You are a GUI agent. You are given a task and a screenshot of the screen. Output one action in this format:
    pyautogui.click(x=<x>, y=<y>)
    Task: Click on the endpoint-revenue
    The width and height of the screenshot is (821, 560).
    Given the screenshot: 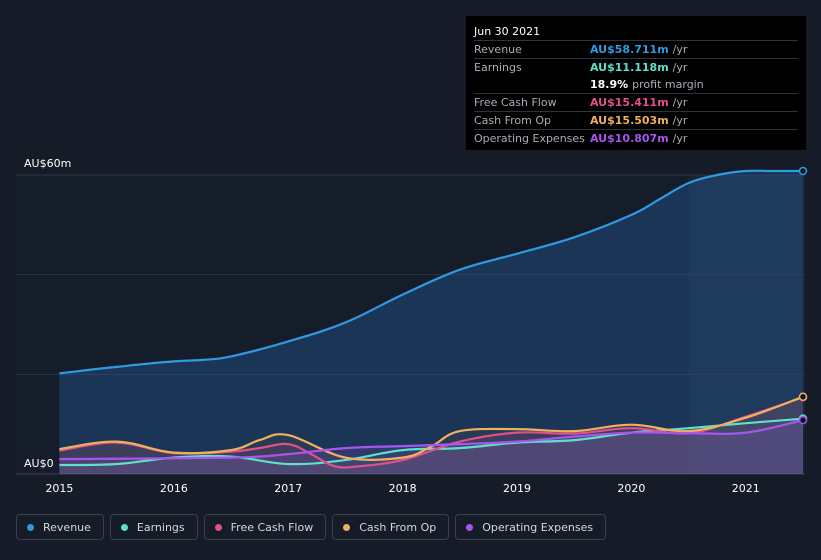 What is the action you would take?
    pyautogui.click(x=803, y=171)
    